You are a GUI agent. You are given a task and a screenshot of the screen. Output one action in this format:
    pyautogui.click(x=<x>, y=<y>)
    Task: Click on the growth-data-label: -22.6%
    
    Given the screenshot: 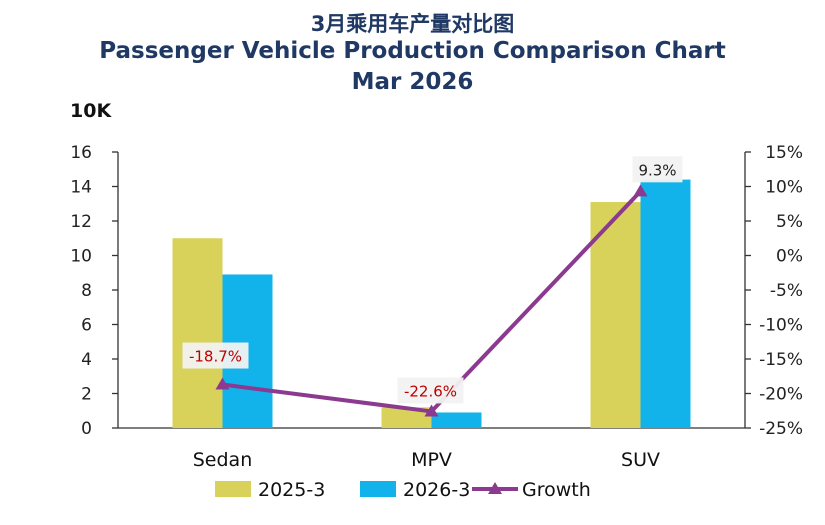 What is the action you would take?
    pyautogui.click(x=430, y=391)
    